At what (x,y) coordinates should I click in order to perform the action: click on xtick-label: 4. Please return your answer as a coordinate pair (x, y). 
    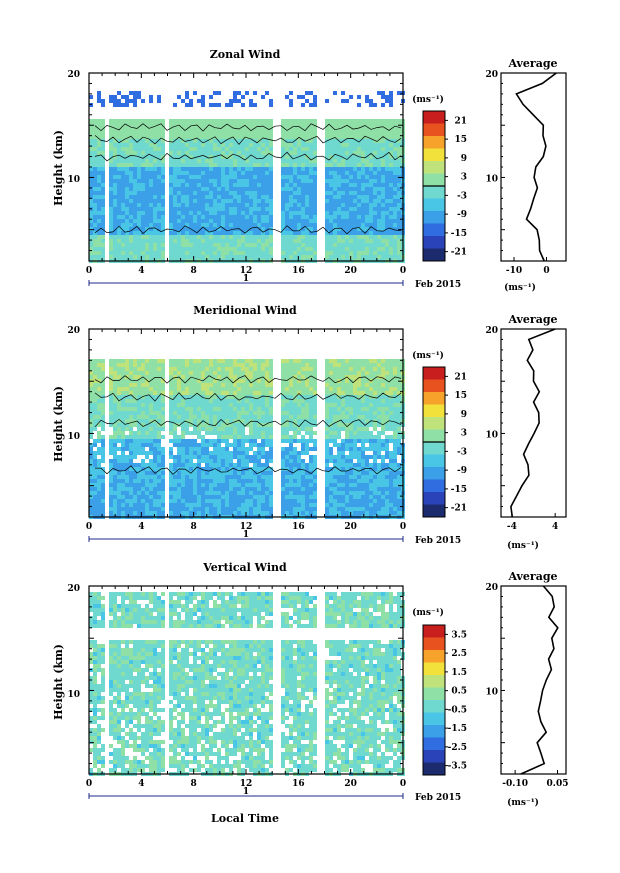
    Looking at the image, I should click on (141, 271).